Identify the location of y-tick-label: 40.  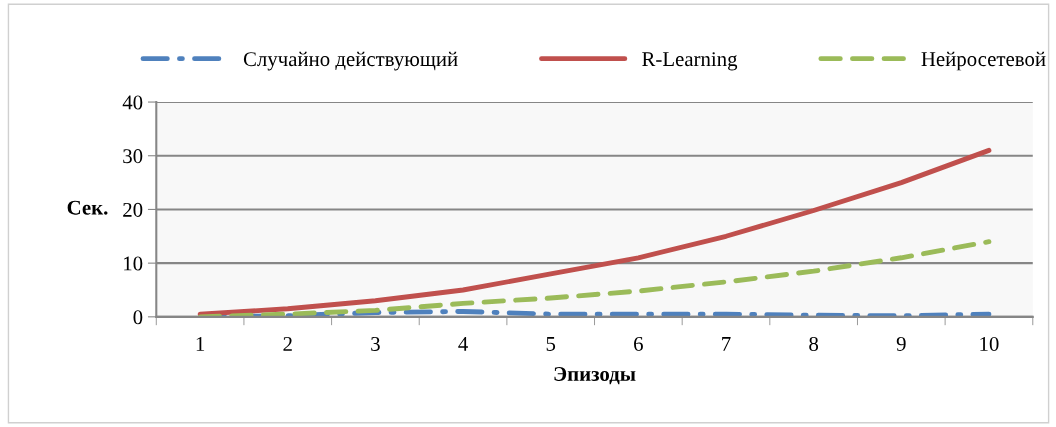
(132, 102).